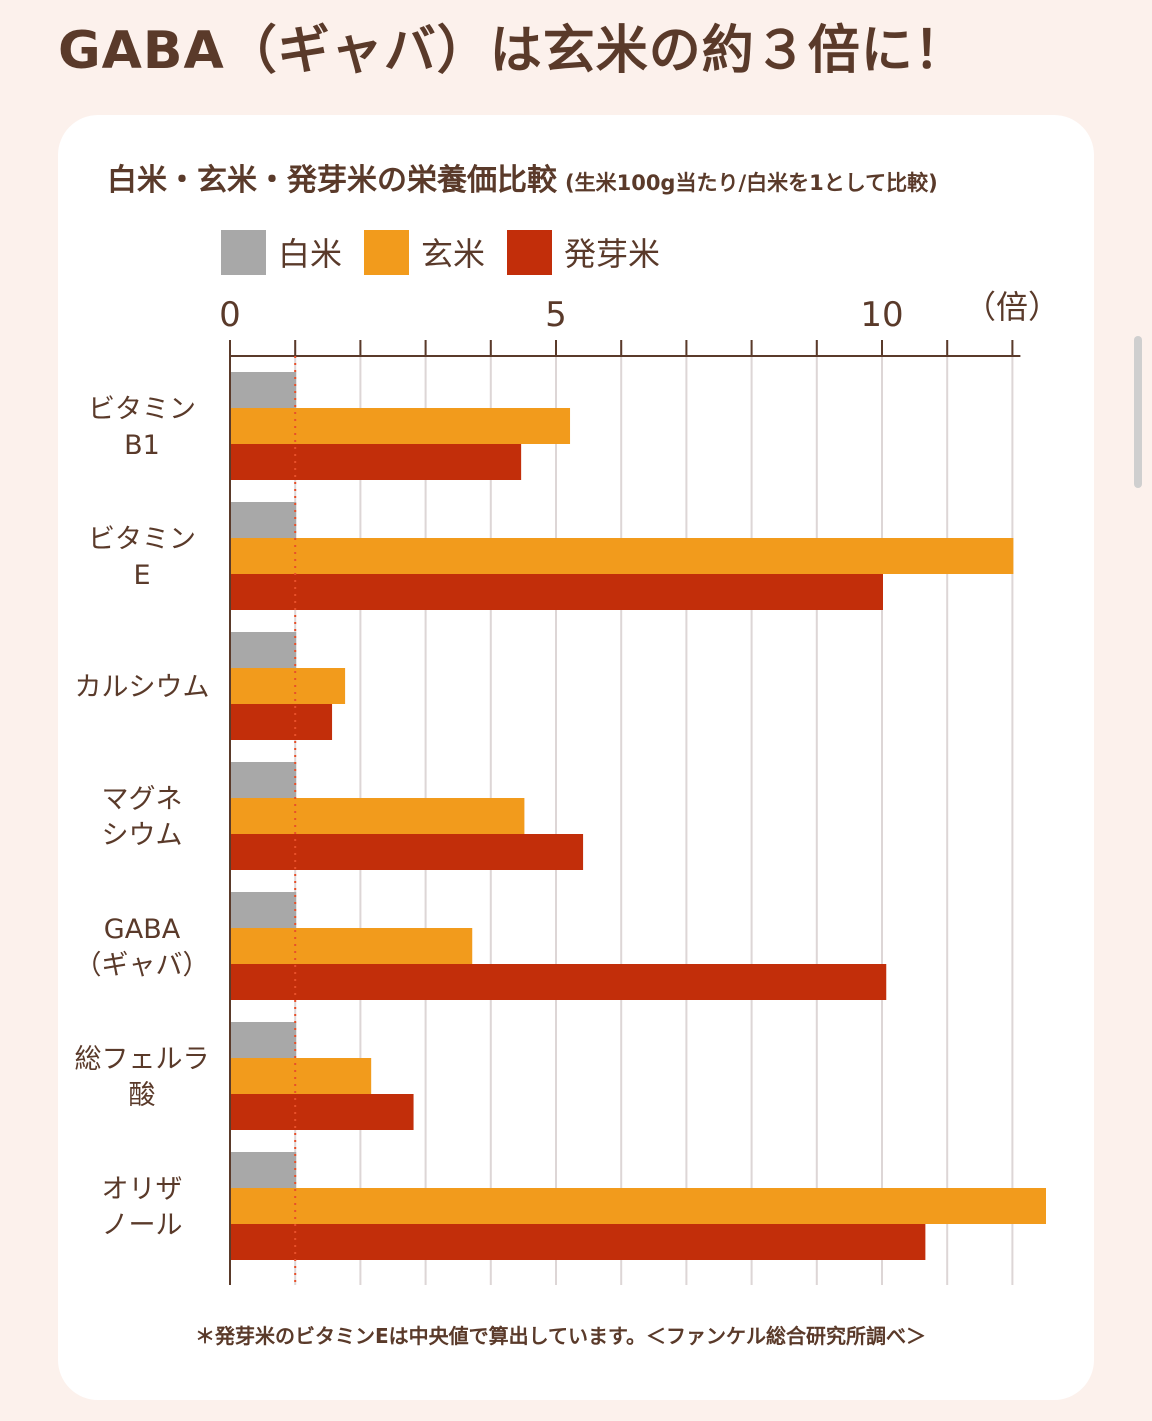 The image size is (1152, 1421). Describe the element at coordinates (142, 965) in the screenshot. I see `category-label: （ギャバ）` at that location.